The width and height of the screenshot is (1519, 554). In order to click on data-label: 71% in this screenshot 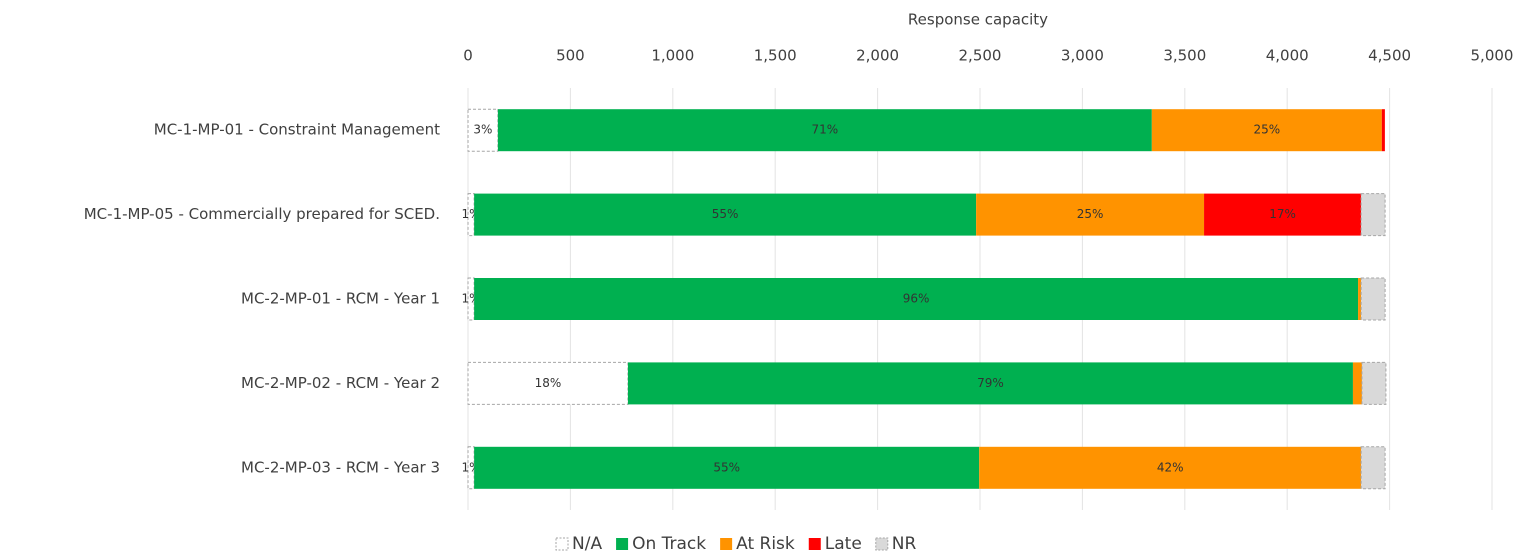, I will do `click(825, 130)`.